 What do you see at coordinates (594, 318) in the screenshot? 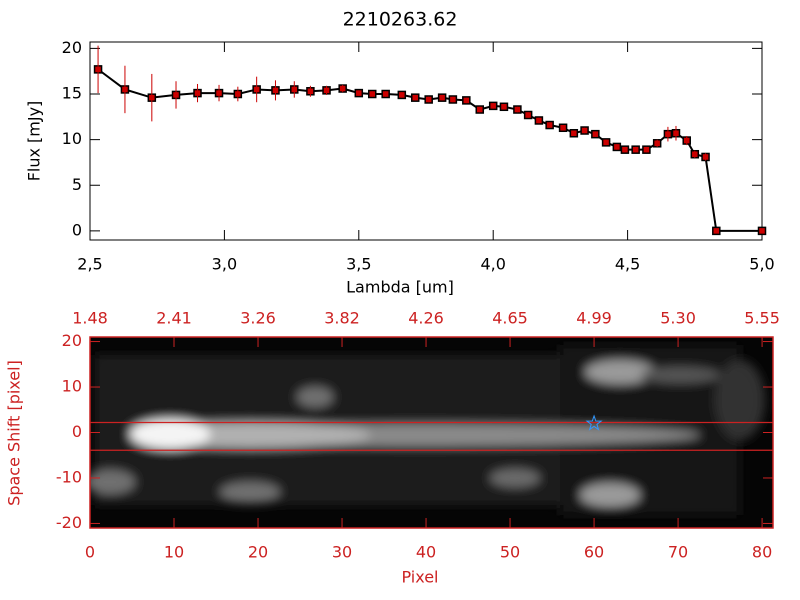
I see `x2-tick-label: 4.99` at bounding box center [594, 318].